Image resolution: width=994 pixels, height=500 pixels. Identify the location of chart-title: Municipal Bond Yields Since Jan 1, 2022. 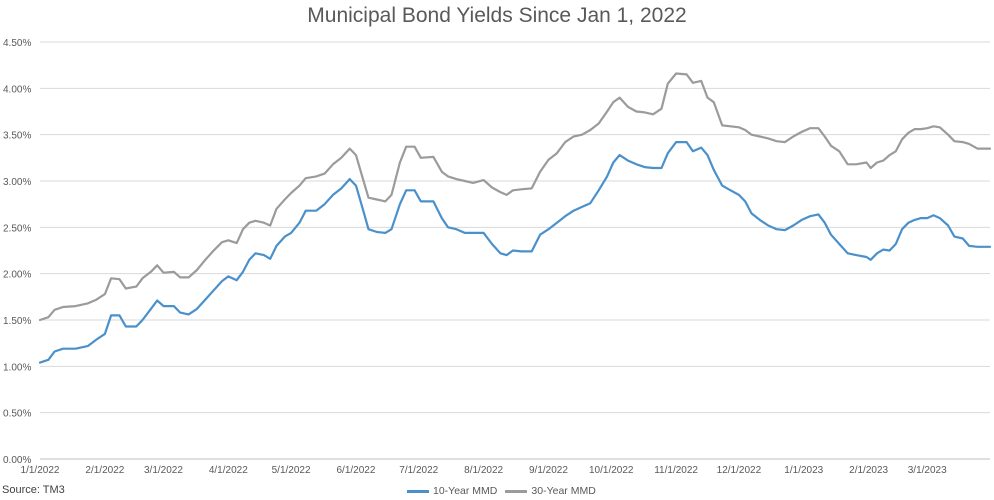
(497, 15).